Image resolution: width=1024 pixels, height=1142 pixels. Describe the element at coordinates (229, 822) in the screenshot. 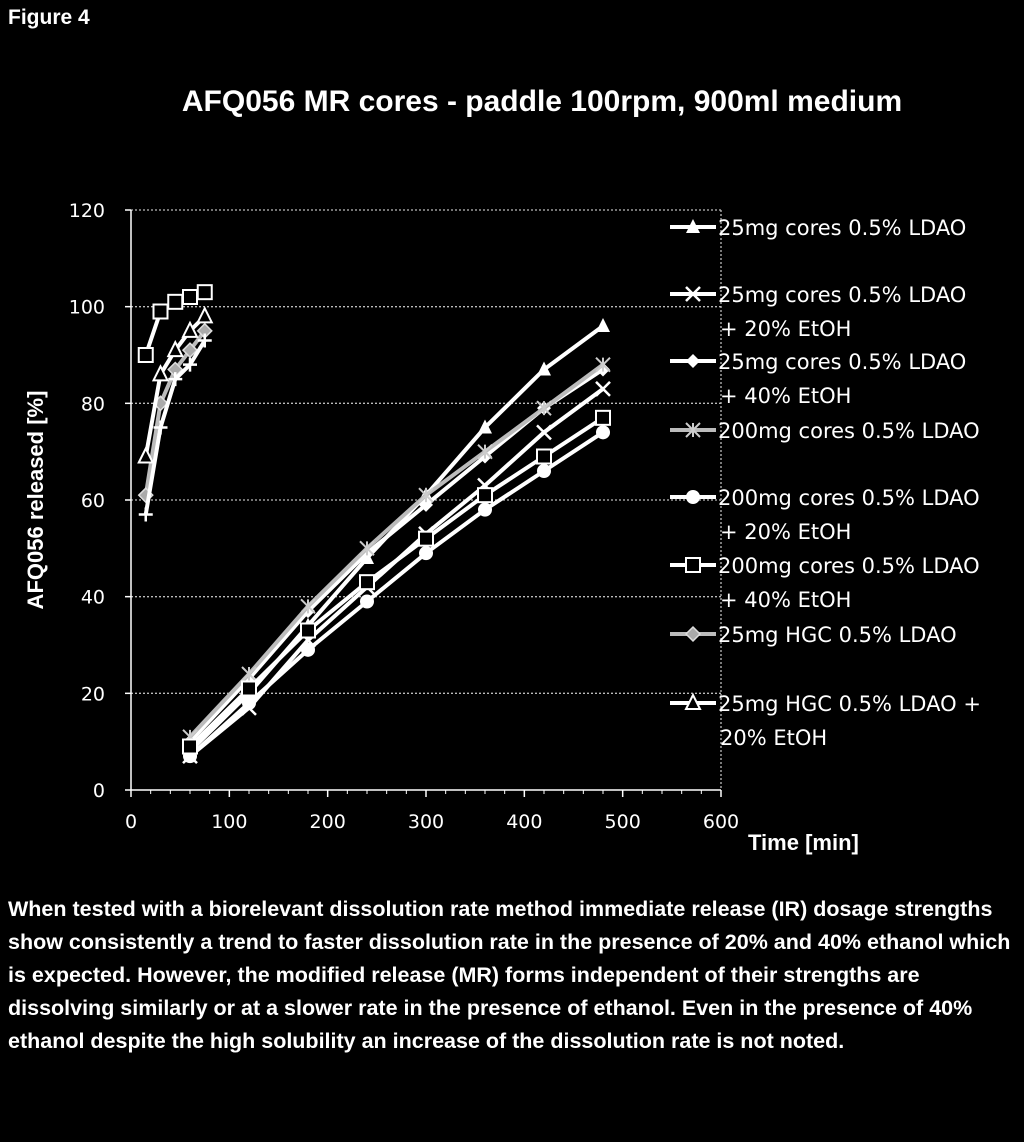

I see `x-tick-label: 100` at that location.